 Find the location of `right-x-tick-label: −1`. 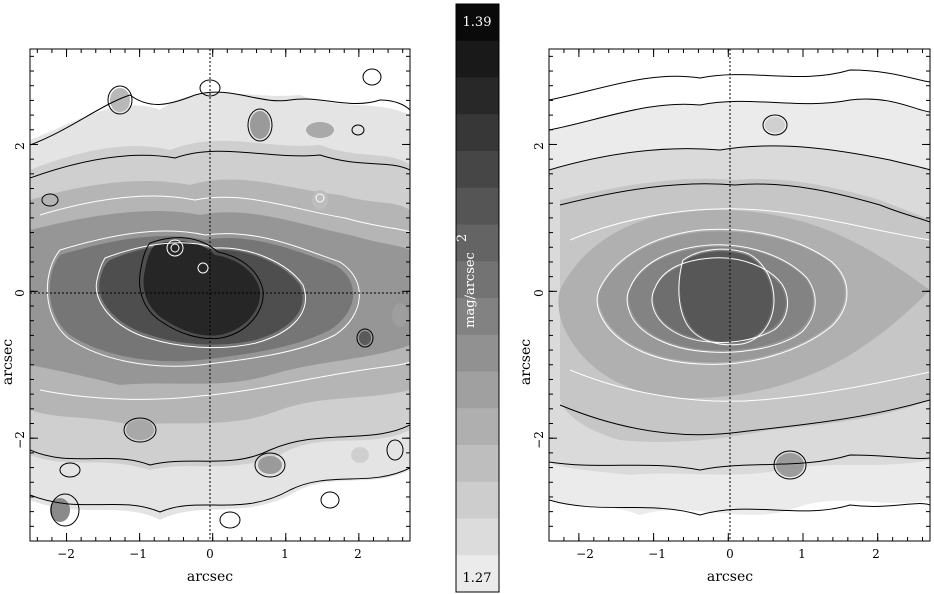

right-x-tick-label: −1 is located at coordinates (657, 554).